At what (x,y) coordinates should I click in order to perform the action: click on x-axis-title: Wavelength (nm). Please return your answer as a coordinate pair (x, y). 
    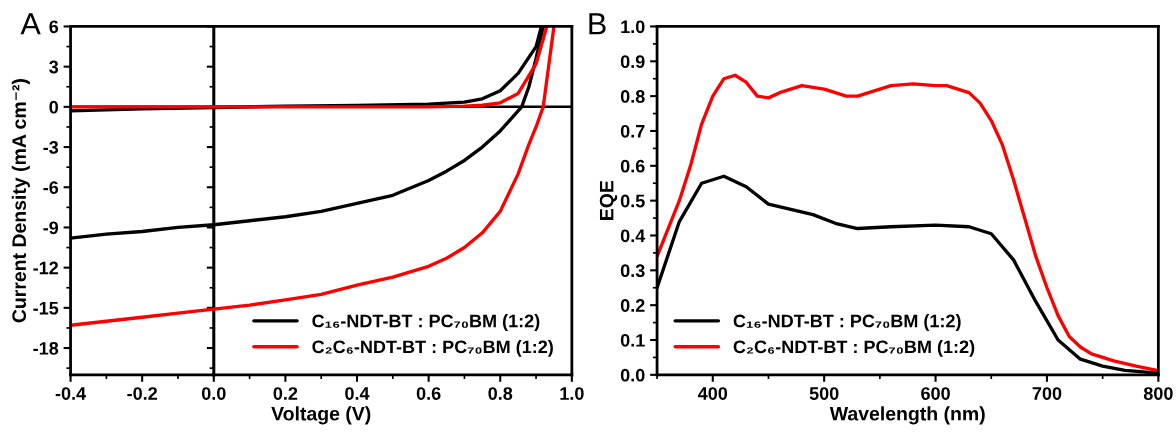
    Looking at the image, I should click on (907, 415).